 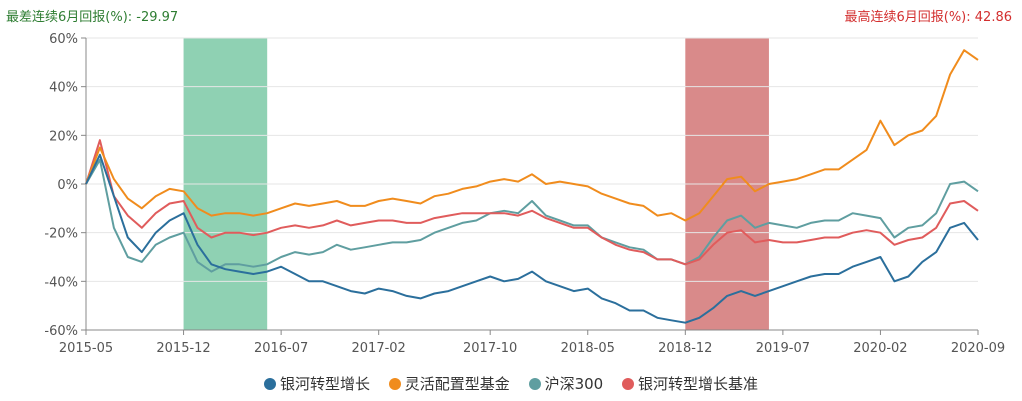 I want to click on worst-6m-return: 最差连续6月回报(%): -29.97, so click(x=92, y=15).